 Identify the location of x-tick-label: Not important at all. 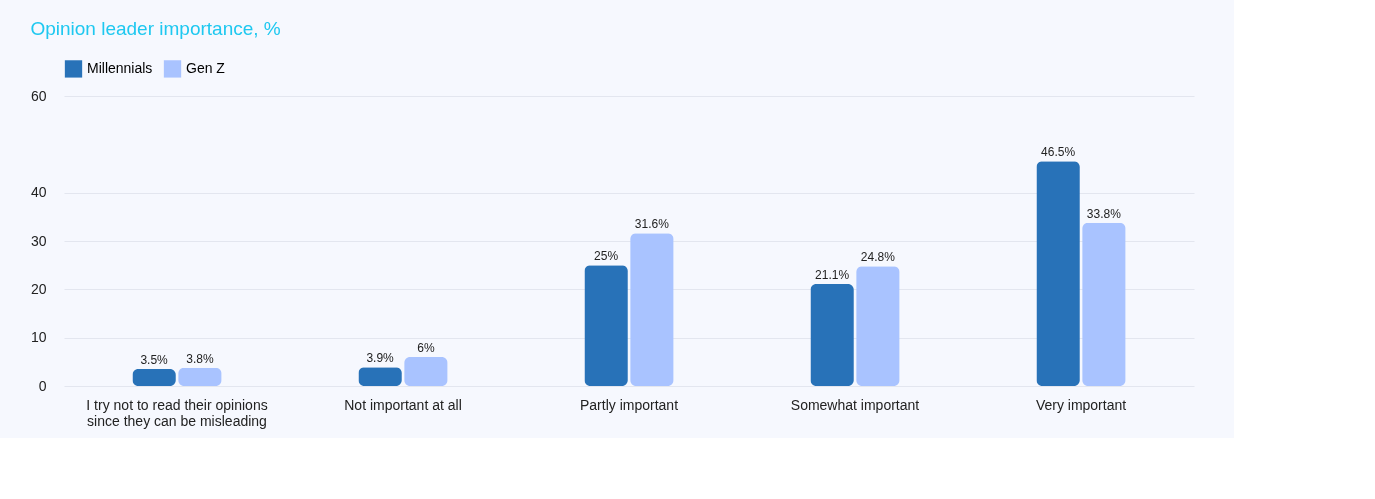
(403, 404).